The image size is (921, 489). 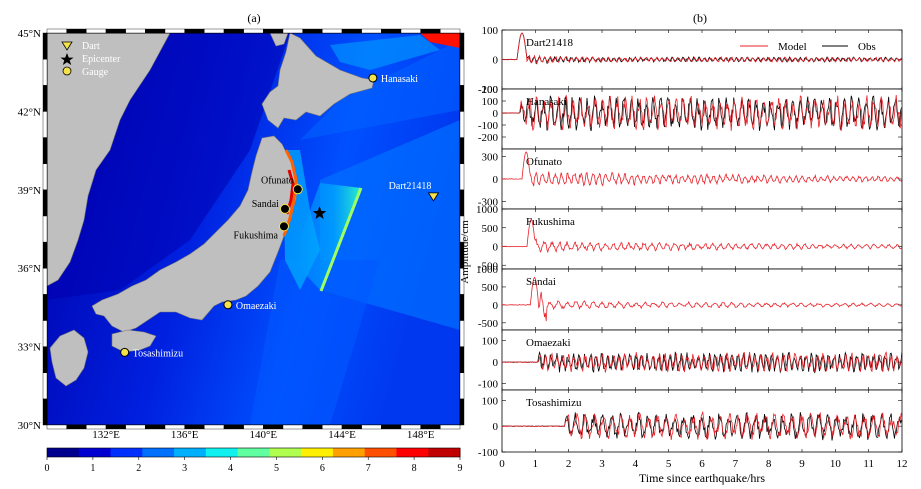 What do you see at coordinates (256, 235) in the screenshot?
I see `station-label: Fukushima` at bounding box center [256, 235].